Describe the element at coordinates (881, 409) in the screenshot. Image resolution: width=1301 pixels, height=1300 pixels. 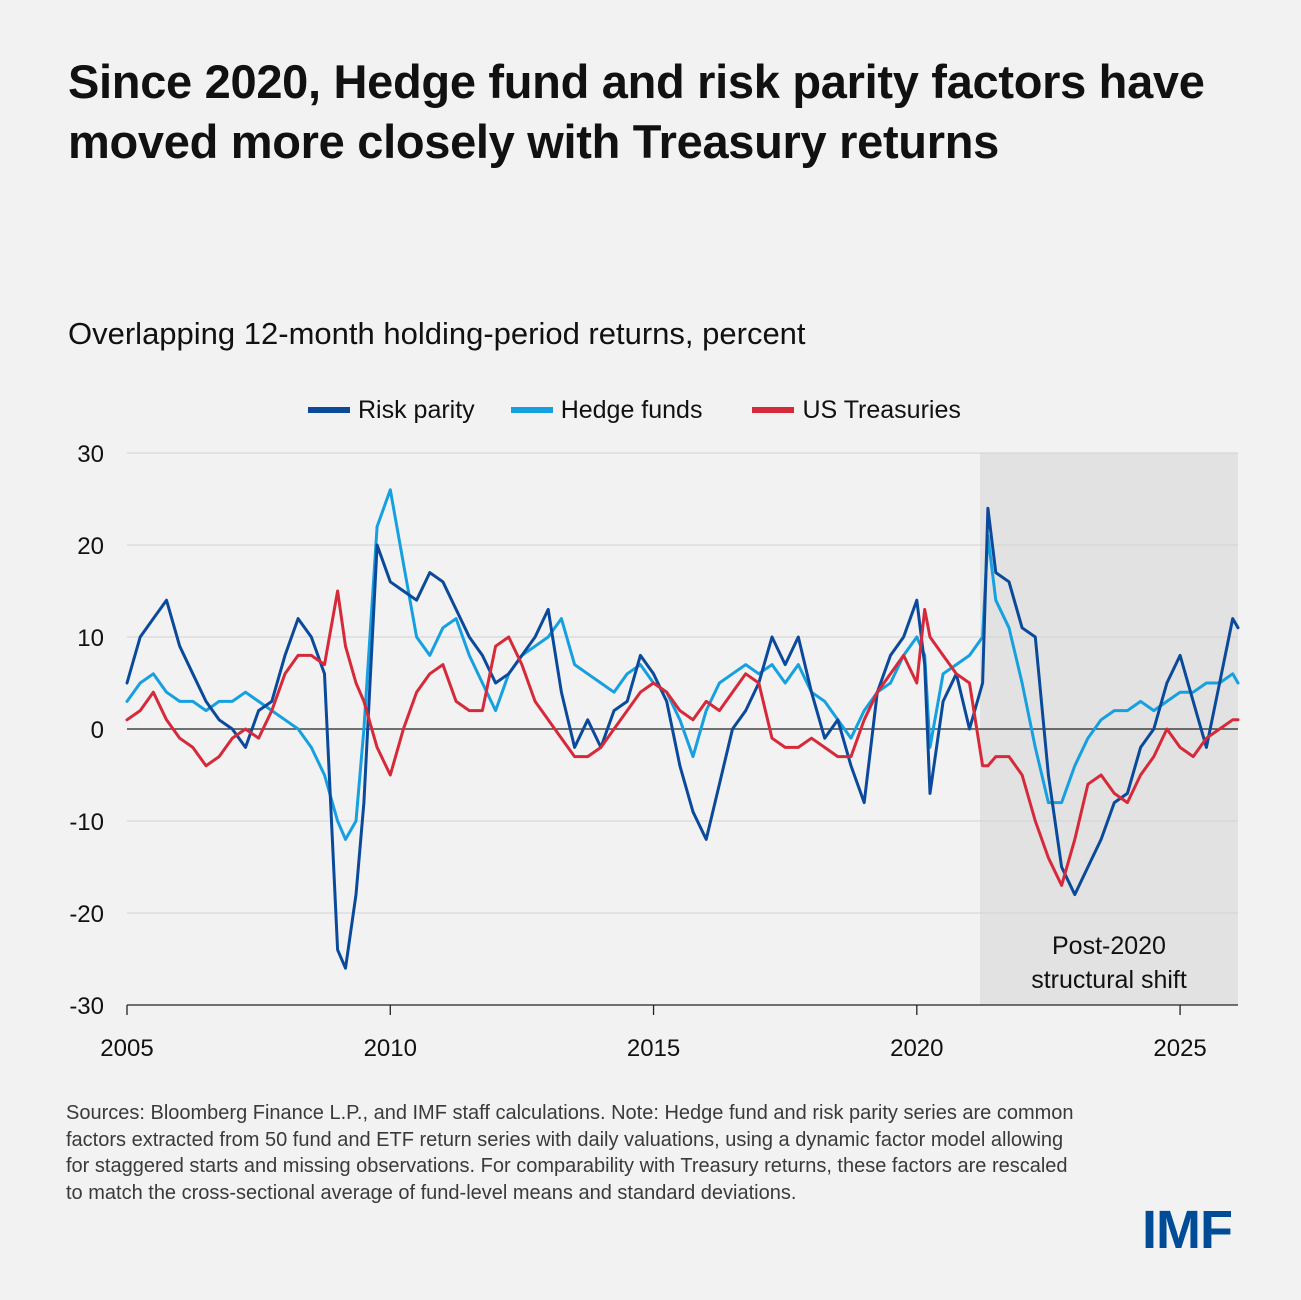
I see `legend-label-us-treasuries: US Treasuries` at that location.